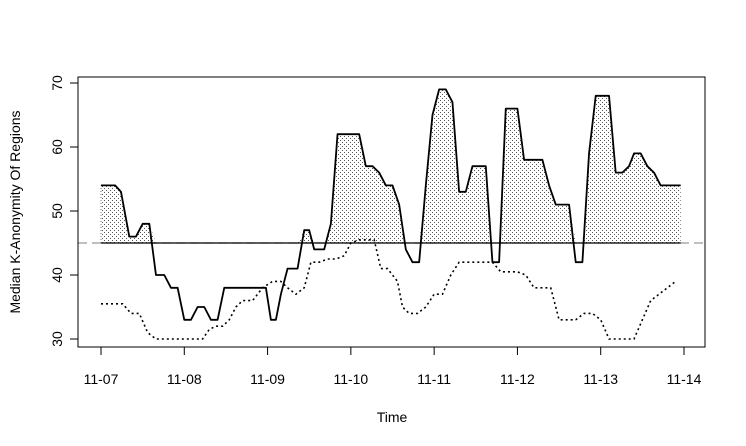 This screenshot has width=746, height=446. Describe the element at coordinates (57, 83) in the screenshot. I see `y-tick-label-4: 70` at that location.